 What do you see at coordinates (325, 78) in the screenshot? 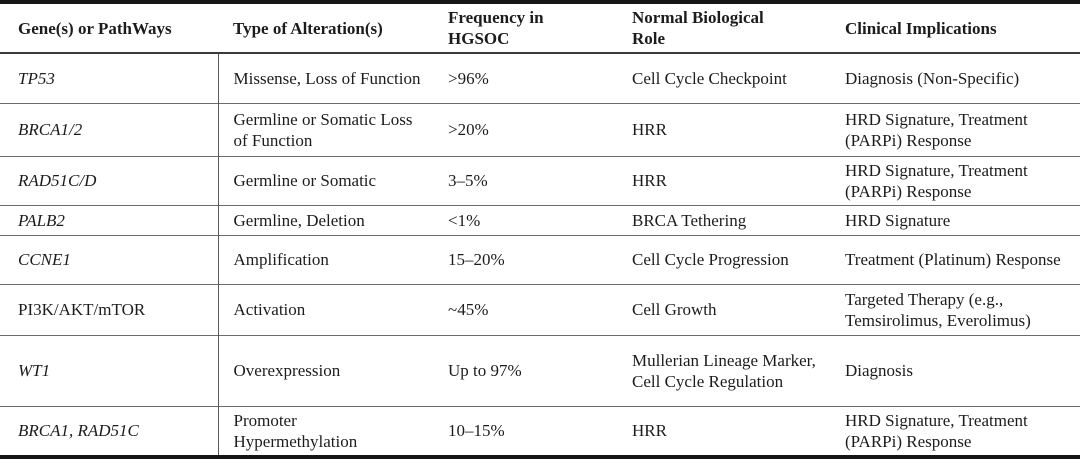
I see `alteration-cell: Missense, Loss of Function` at bounding box center [325, 78].